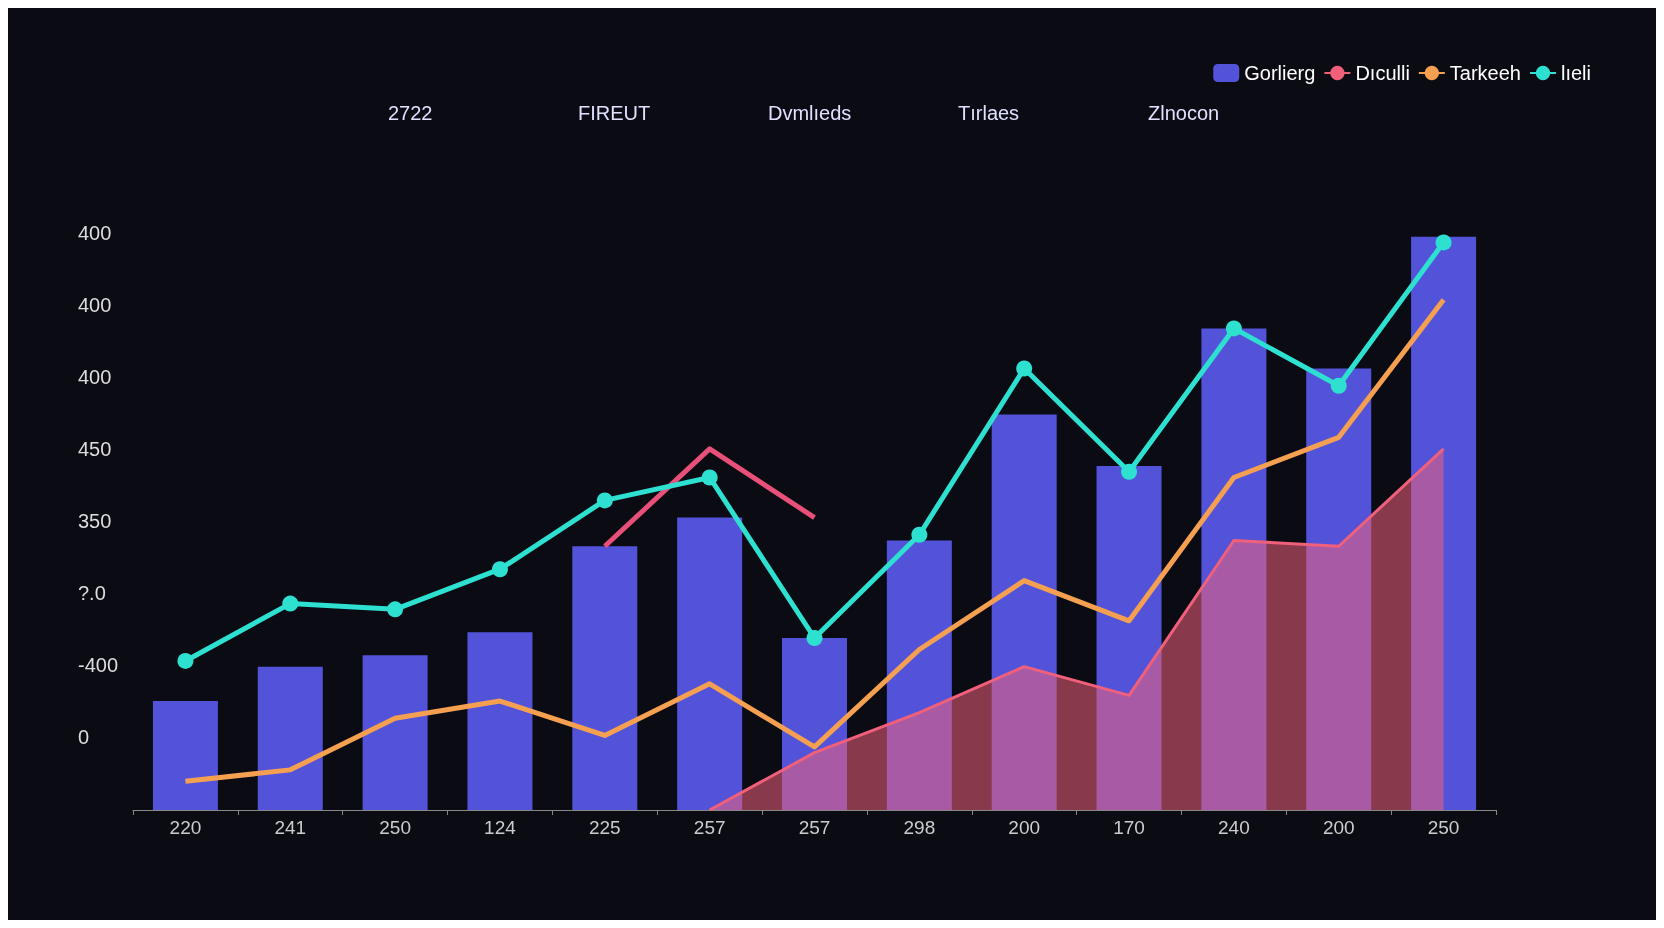 This screenshot has width=1664, height=928. I want to click on legend-label: Dıculli, so click(1382, 73).